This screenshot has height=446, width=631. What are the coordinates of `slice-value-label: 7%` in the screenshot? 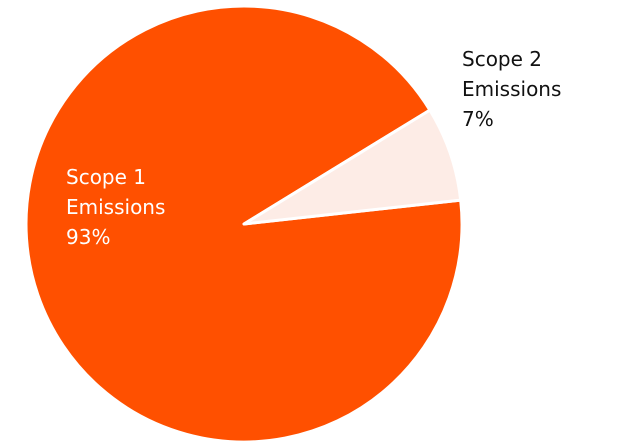 It's located at (478, 119).